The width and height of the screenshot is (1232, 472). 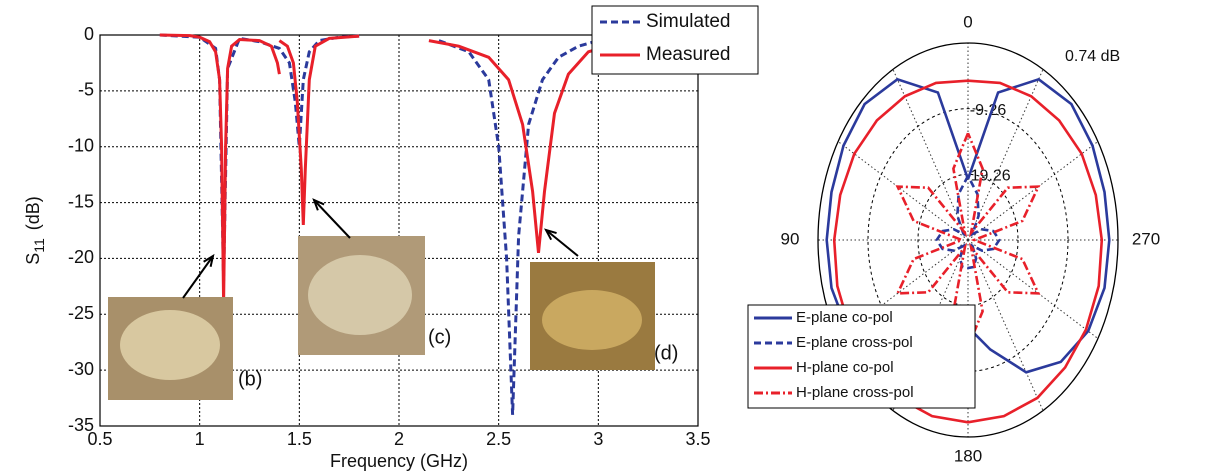 I want to click on x-tick-label: 3.5, so click(x=697, y=439).